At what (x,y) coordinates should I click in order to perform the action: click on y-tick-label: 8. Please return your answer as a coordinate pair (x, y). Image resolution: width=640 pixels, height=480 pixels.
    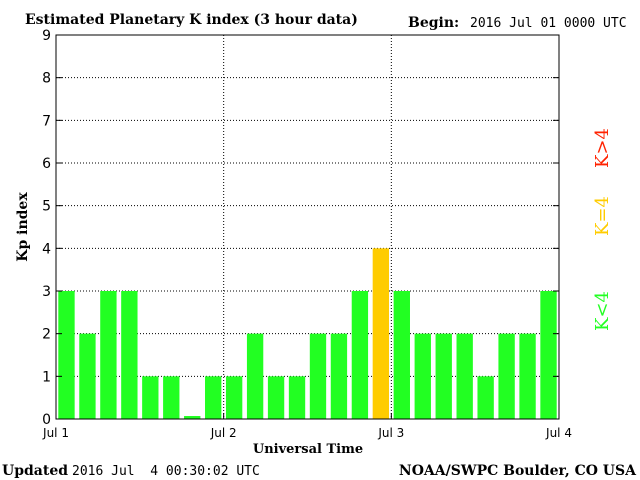
    Looking at the image, I should click on (46, 79).